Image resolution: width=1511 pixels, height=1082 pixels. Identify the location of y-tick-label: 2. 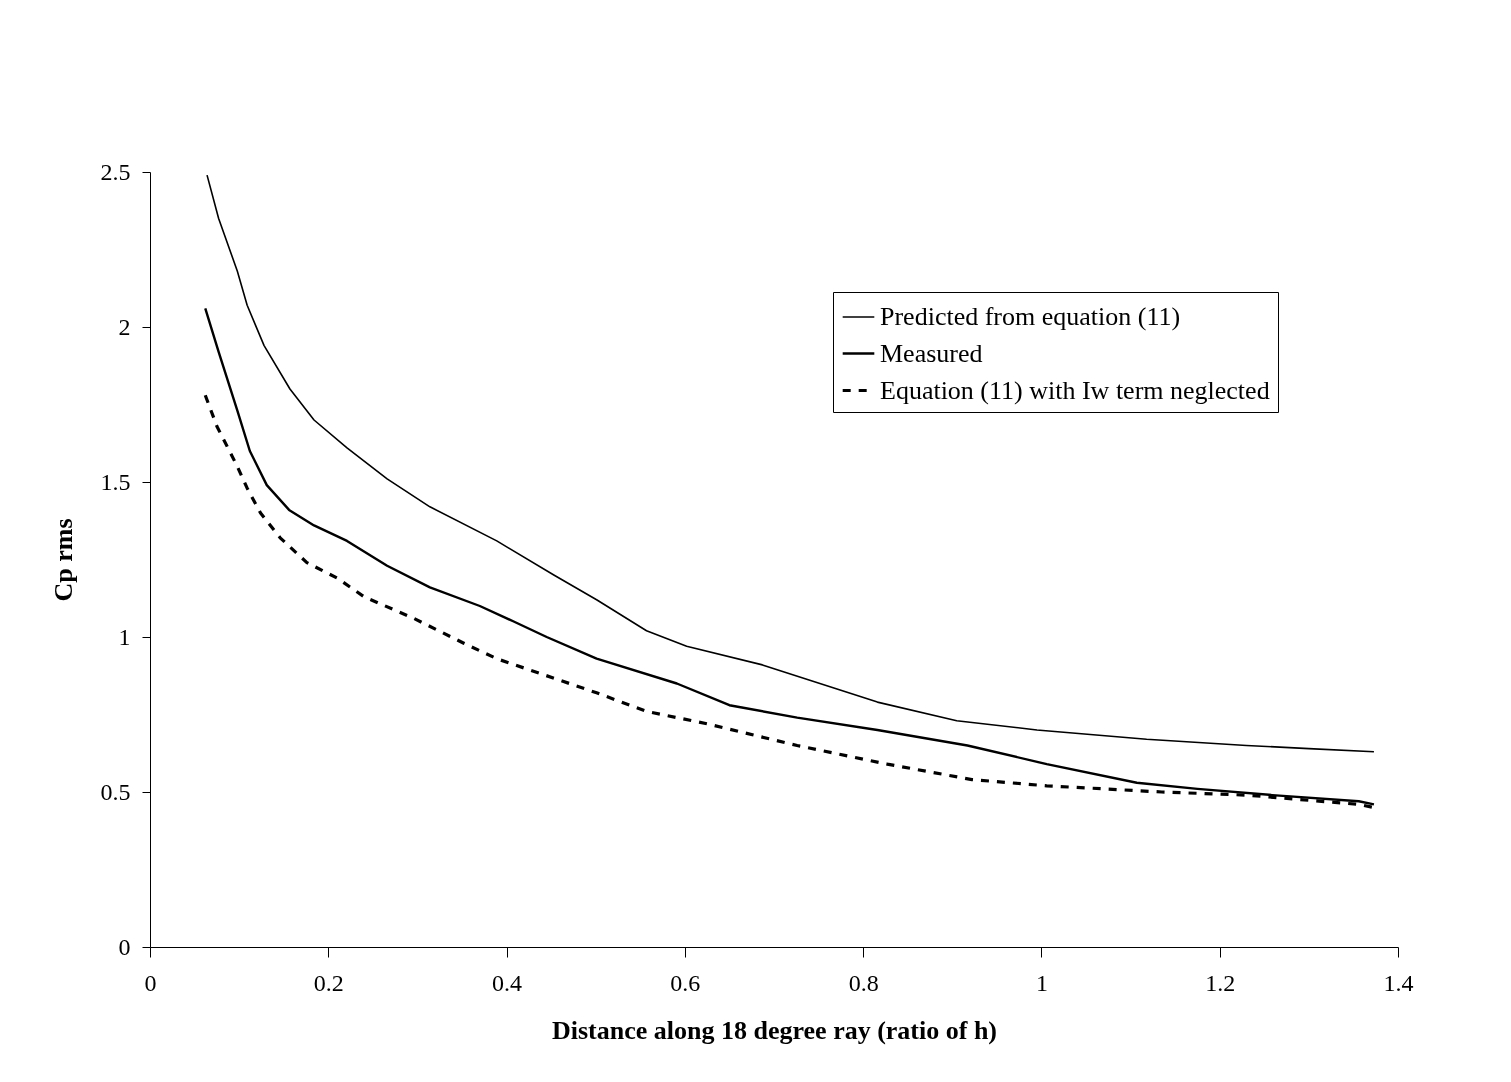
(124, 326).